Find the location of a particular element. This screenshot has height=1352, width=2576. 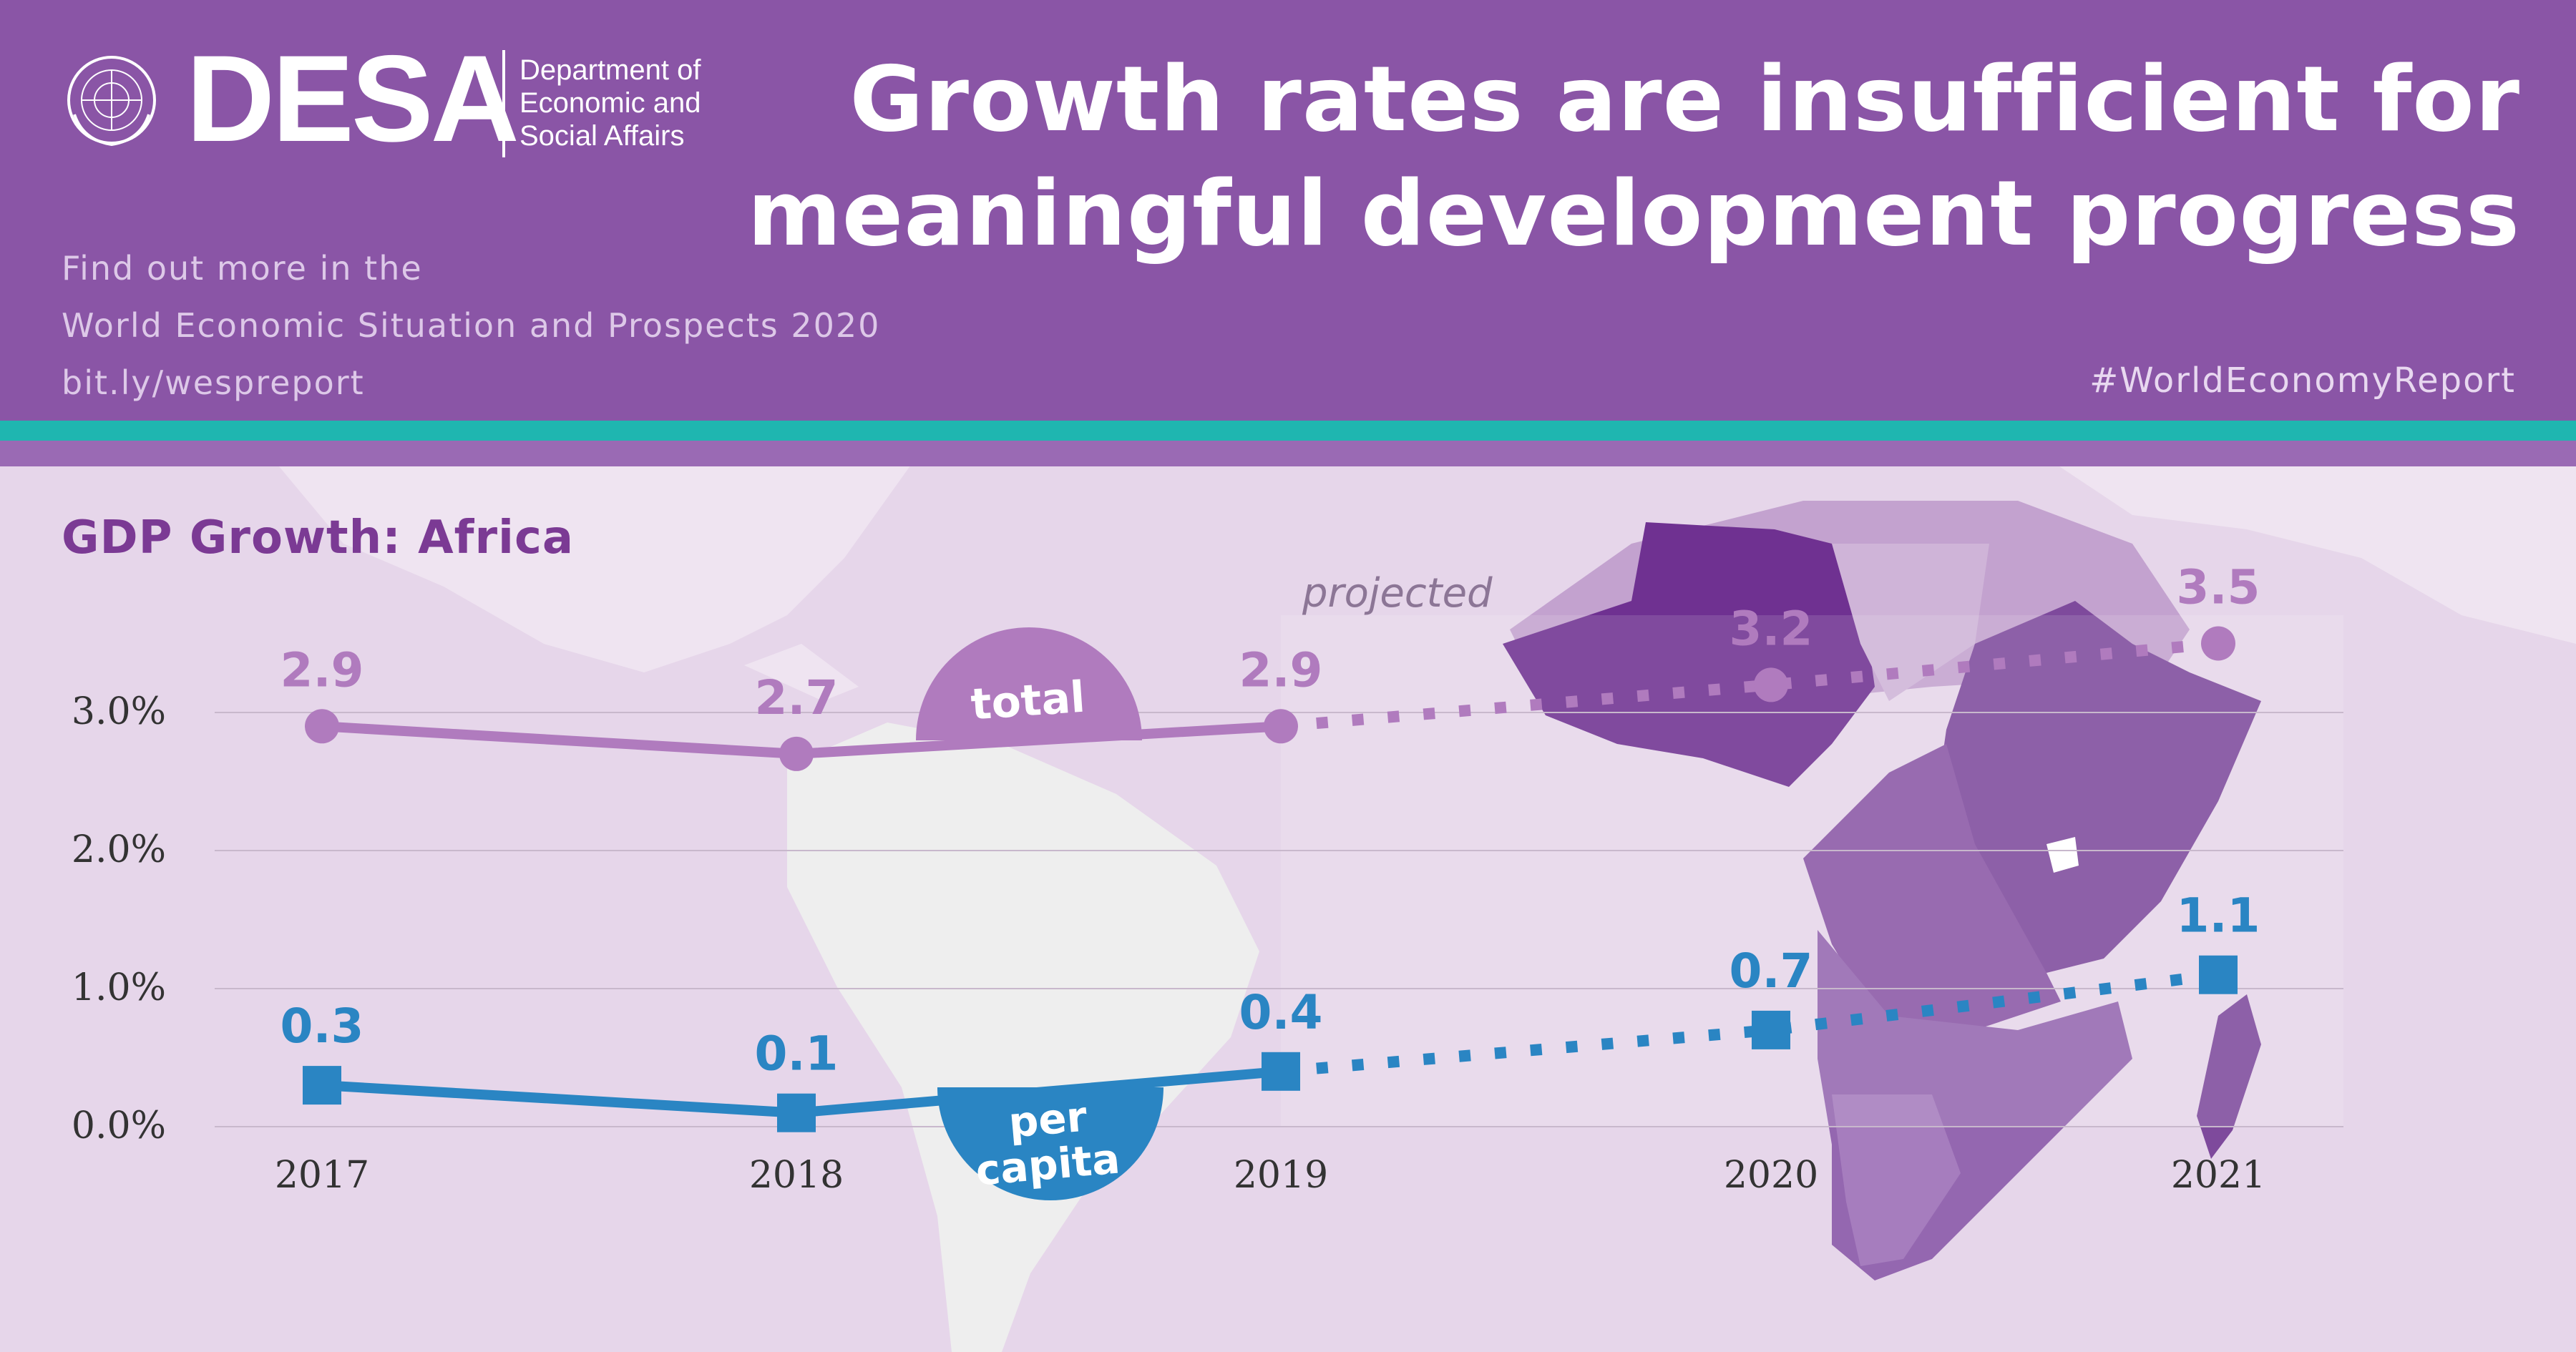

org-name-line-3: Social Affairs is located at coordinates (602, 136).